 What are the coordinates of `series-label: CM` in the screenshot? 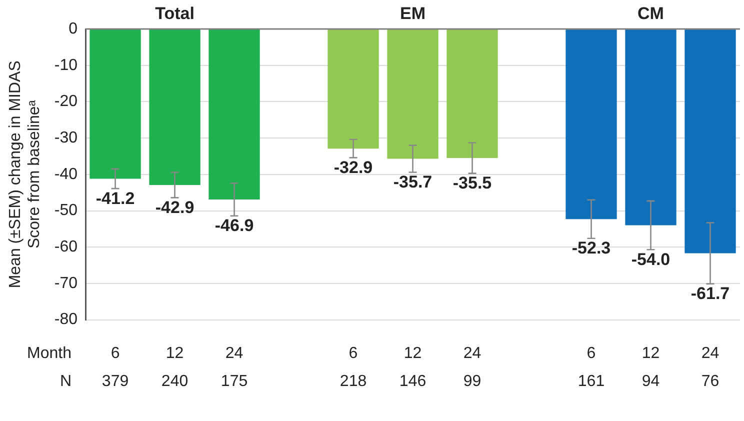 It's located at (651, 14).